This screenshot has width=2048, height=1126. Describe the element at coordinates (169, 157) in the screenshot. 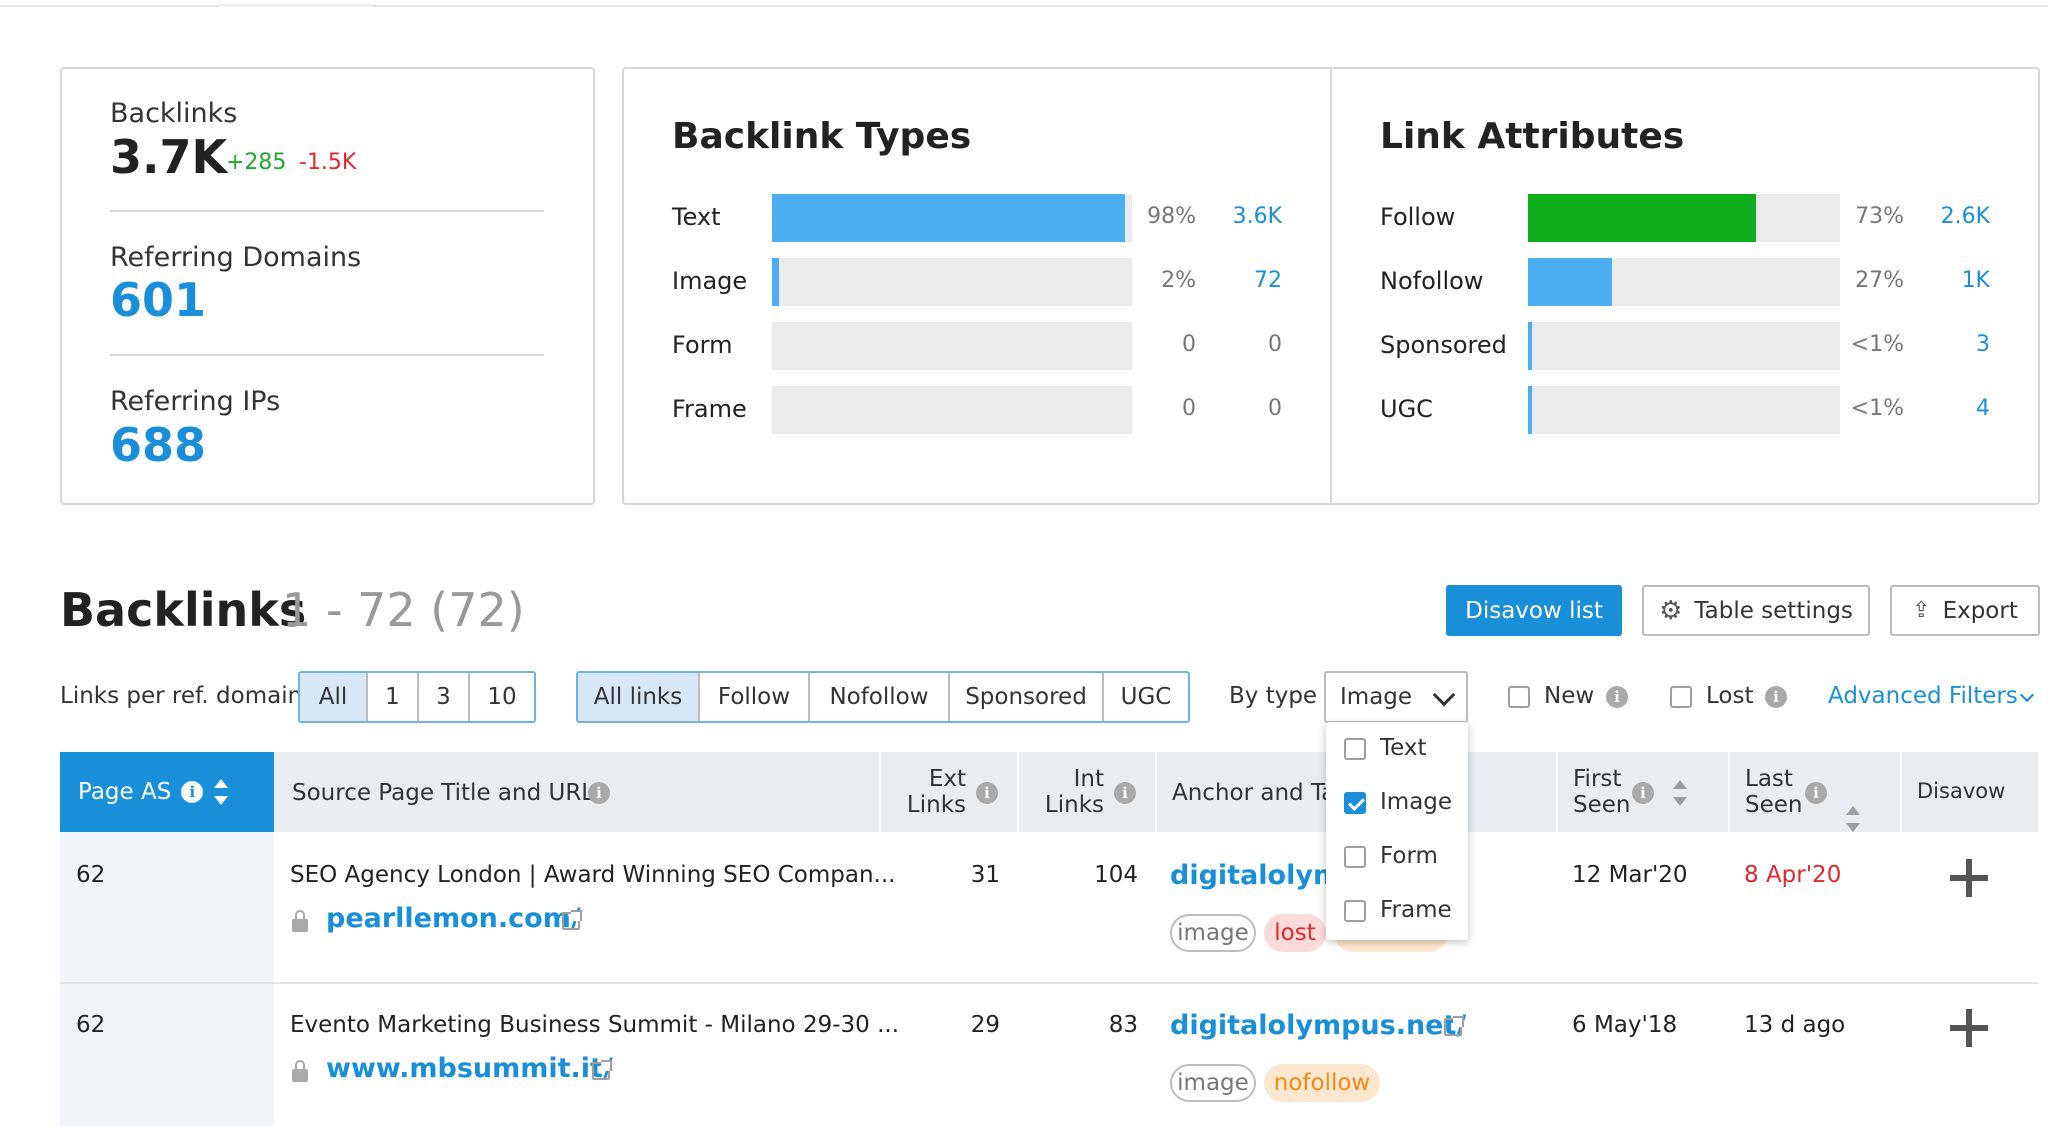

I see `backlinks-value: 3.7K` at that location.